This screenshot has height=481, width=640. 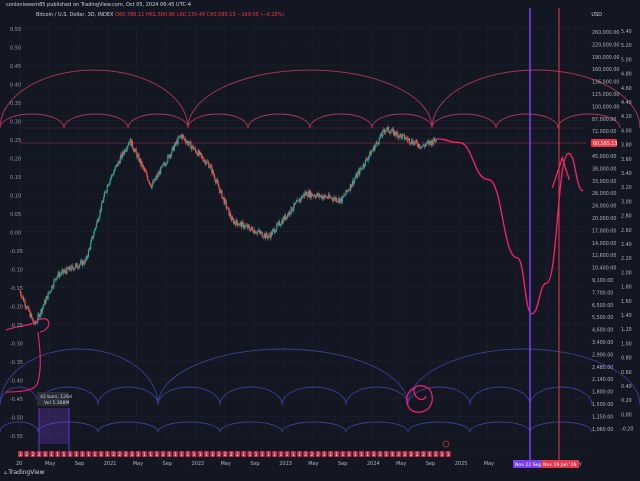 What do you see at coordinates (24, 472) in the screenshot?
I see `tradingview-logo: ▵ TradingView` at bounding box center [24, 472].